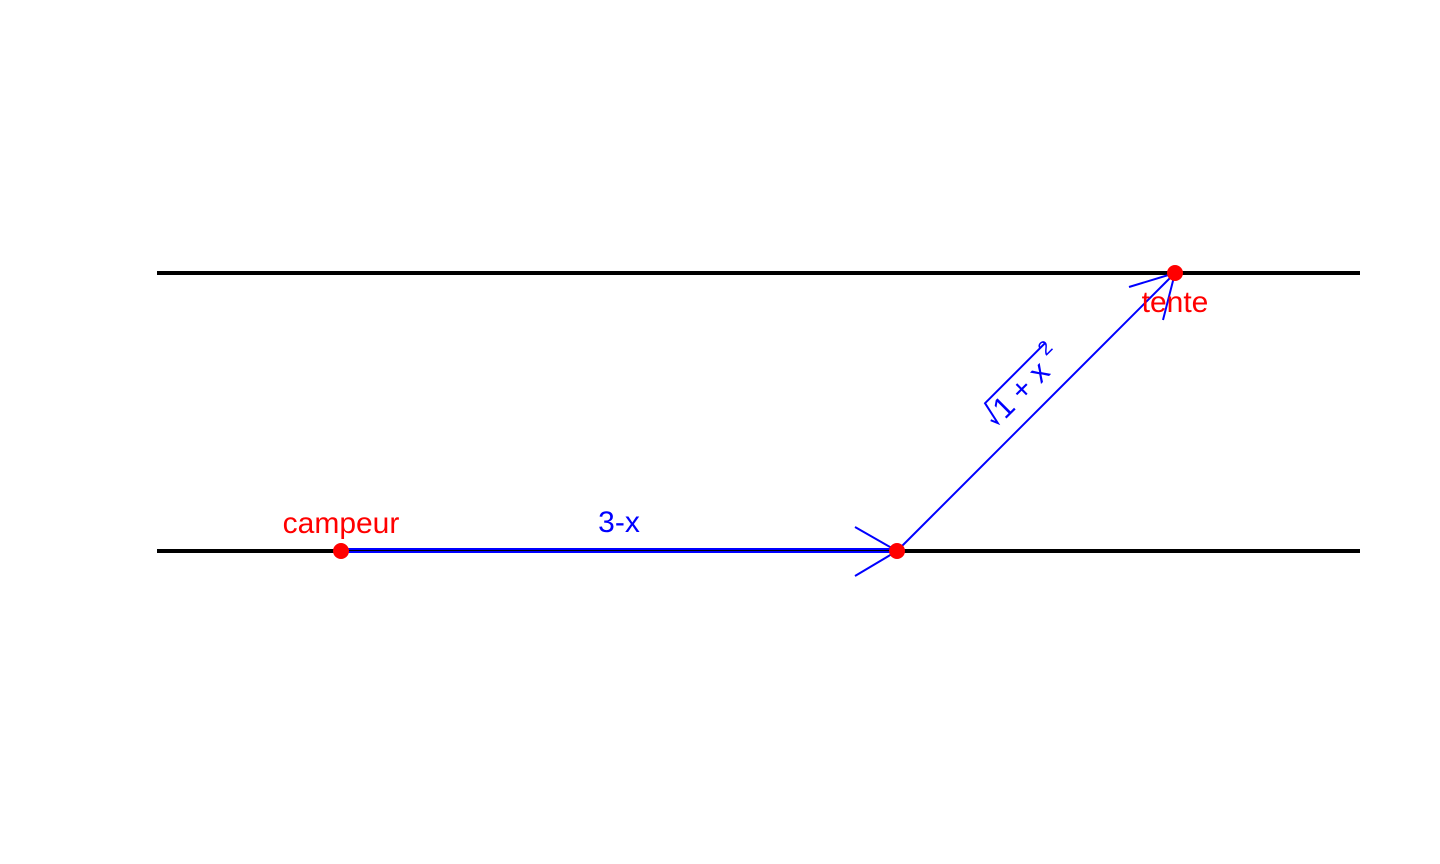 This screenshot has width=1440, height=864. I want to click on turning-point, so click(897, 551).